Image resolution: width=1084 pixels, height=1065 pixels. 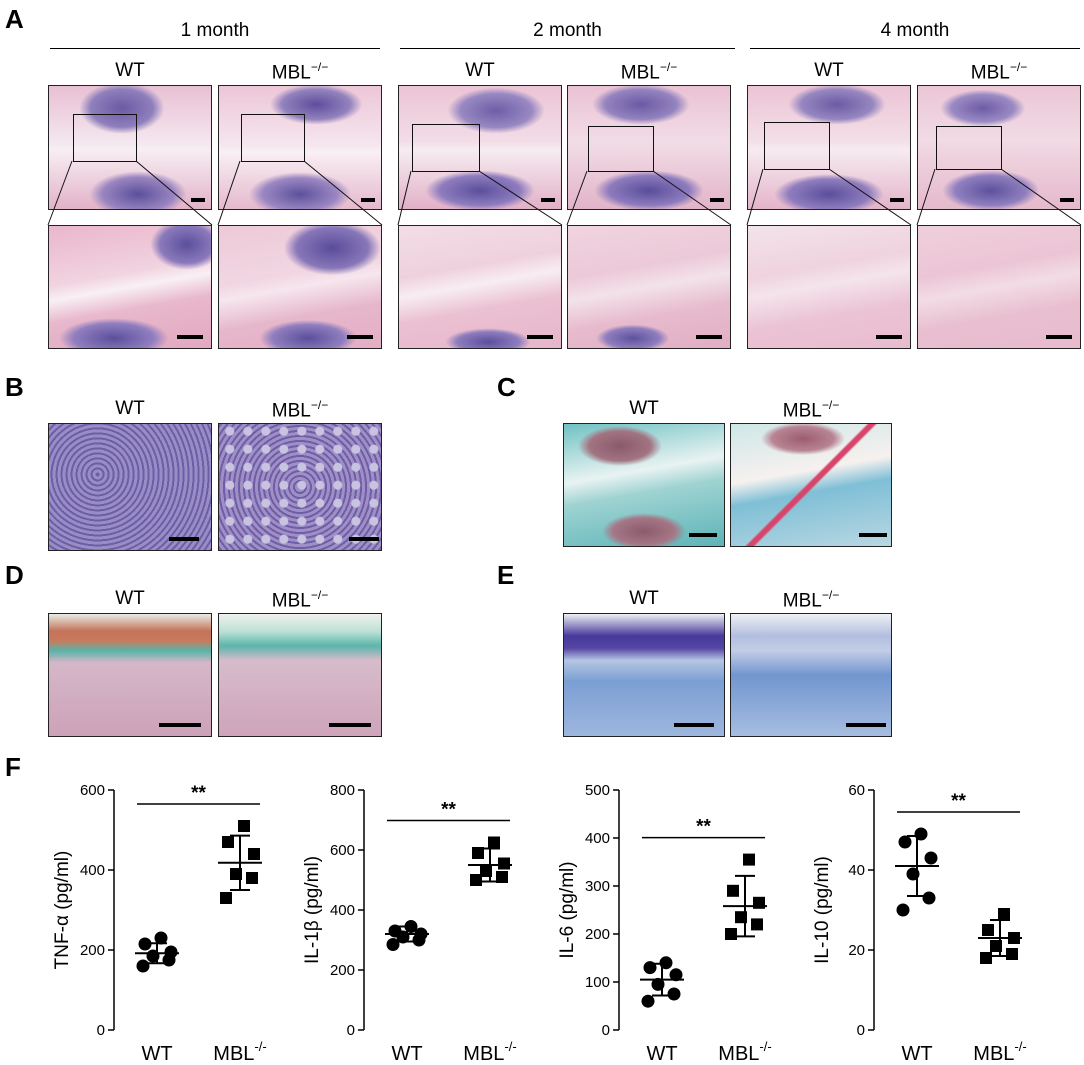 What do you see at coordinates (13, 767) in the screenshot?
I see `panel-letter-f: F` at bounding box center [13, 767].